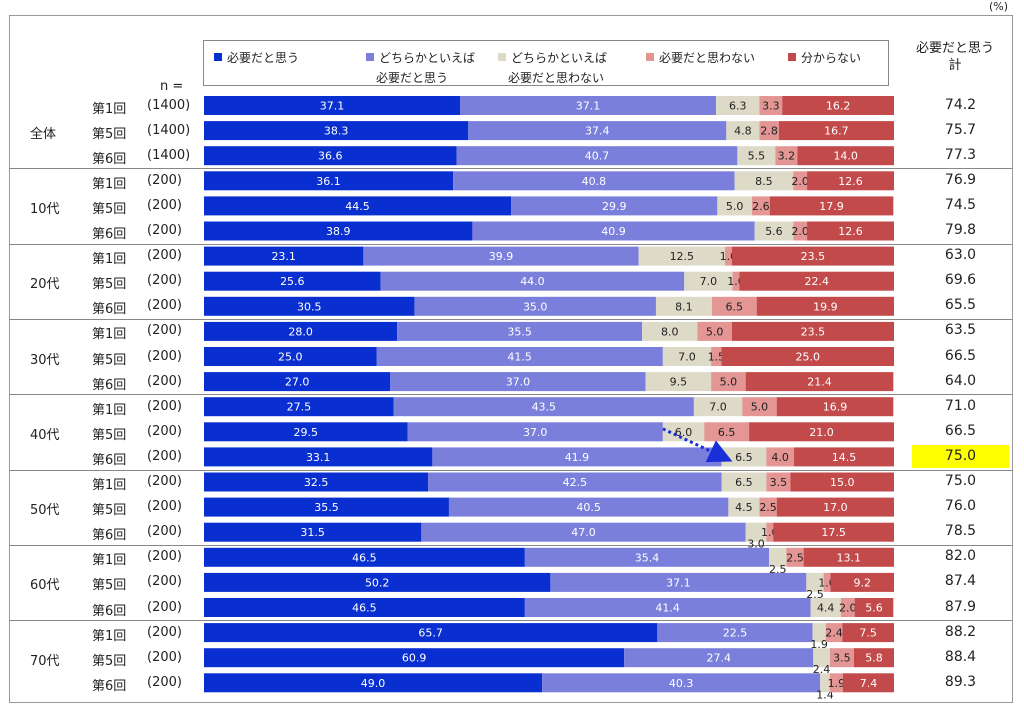 The height and width of the screenshot is (709, 1024). What do you see at coordinates (863, 582) in the screenshot?
I see `data-label: 9.2` at bounding box center [863, 582].